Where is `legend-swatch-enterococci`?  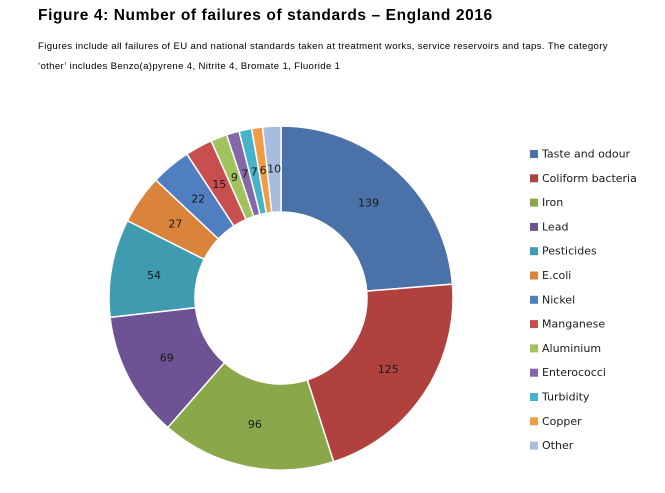 legend-swatch-enterococci is located at coordinates (534, 372).